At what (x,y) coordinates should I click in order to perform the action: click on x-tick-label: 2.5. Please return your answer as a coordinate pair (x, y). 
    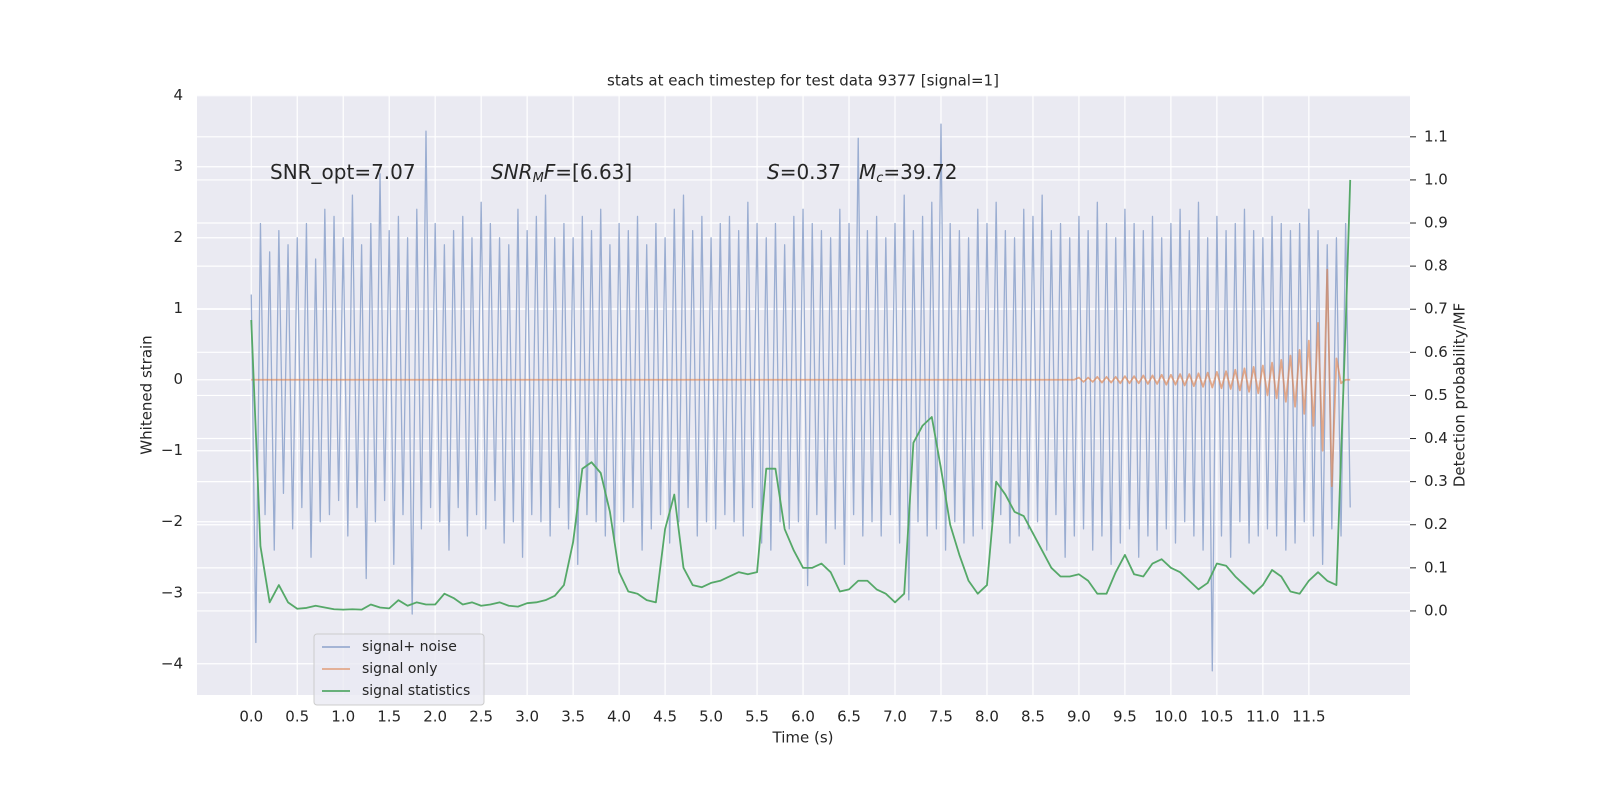
    Looking at the image, I should click on (481, 717).